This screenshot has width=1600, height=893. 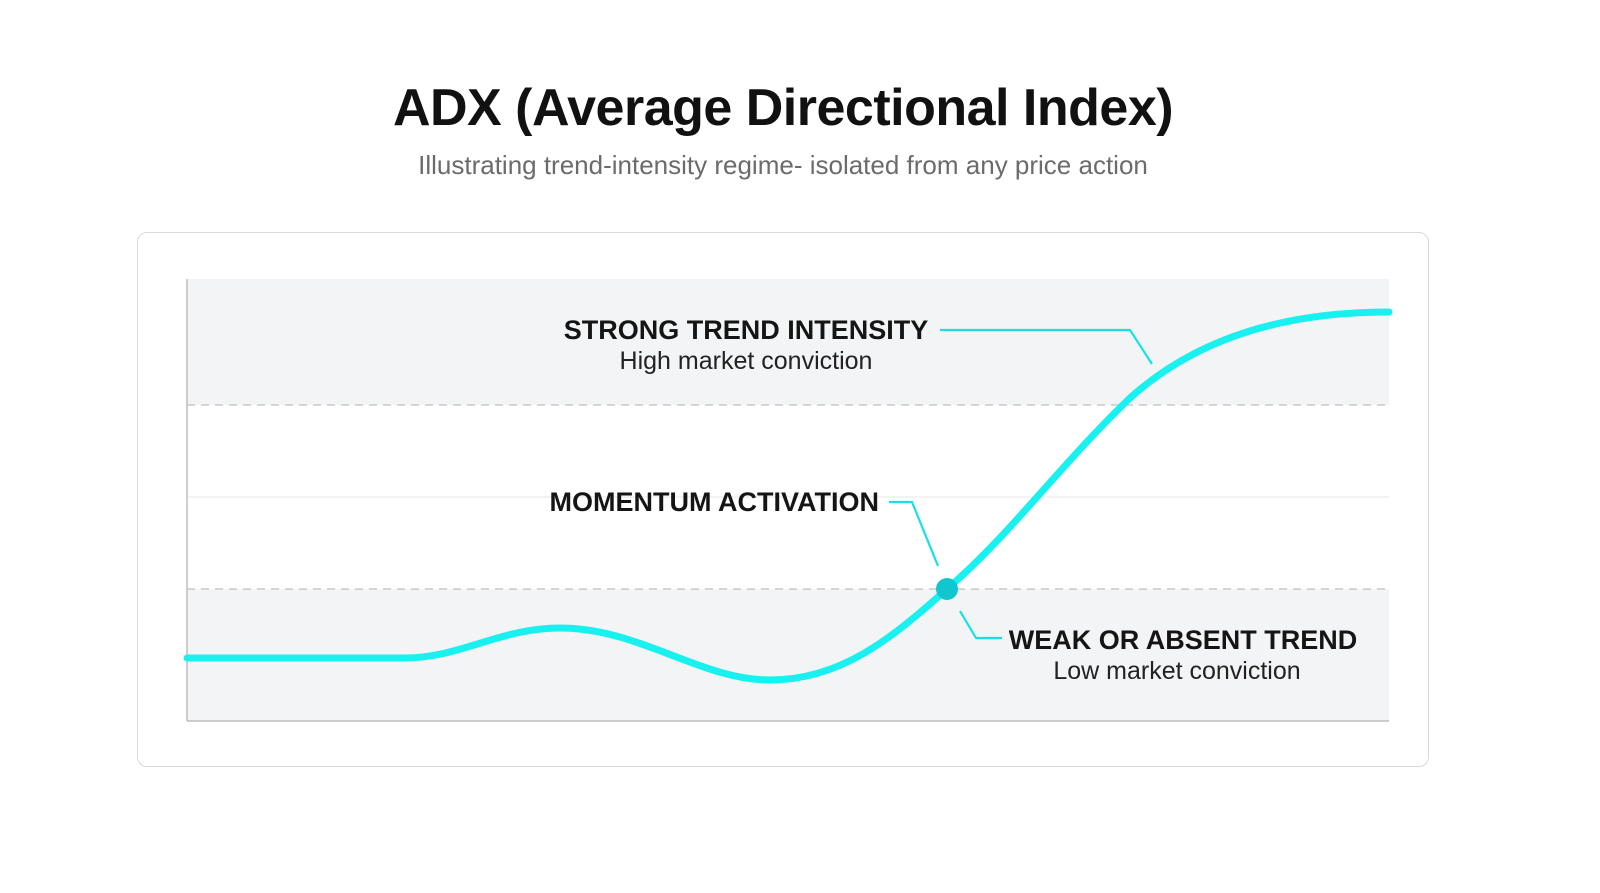 I want to click on weak-leader-line, so click(x=980, y=625).